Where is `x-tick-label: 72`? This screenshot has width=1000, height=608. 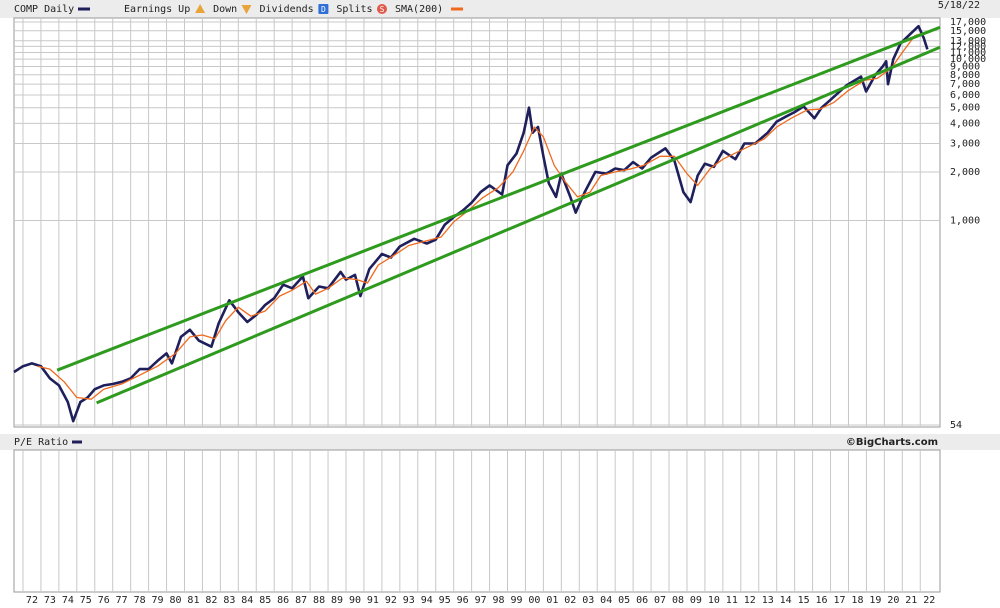 x-tick-label: 72 is located at coordinates (32, 600).